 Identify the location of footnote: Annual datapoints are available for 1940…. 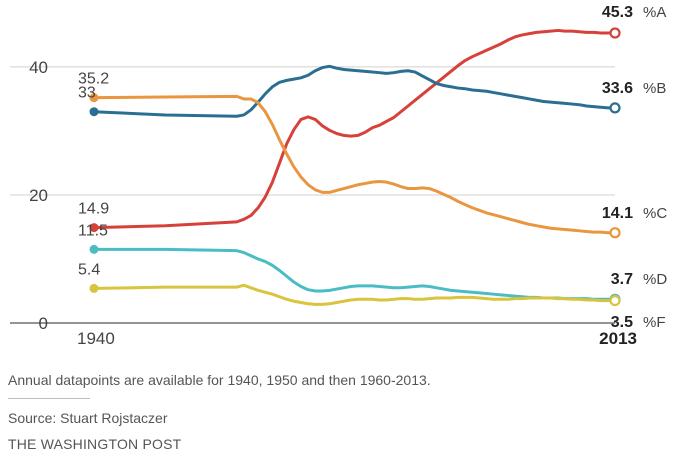
(219, 380).